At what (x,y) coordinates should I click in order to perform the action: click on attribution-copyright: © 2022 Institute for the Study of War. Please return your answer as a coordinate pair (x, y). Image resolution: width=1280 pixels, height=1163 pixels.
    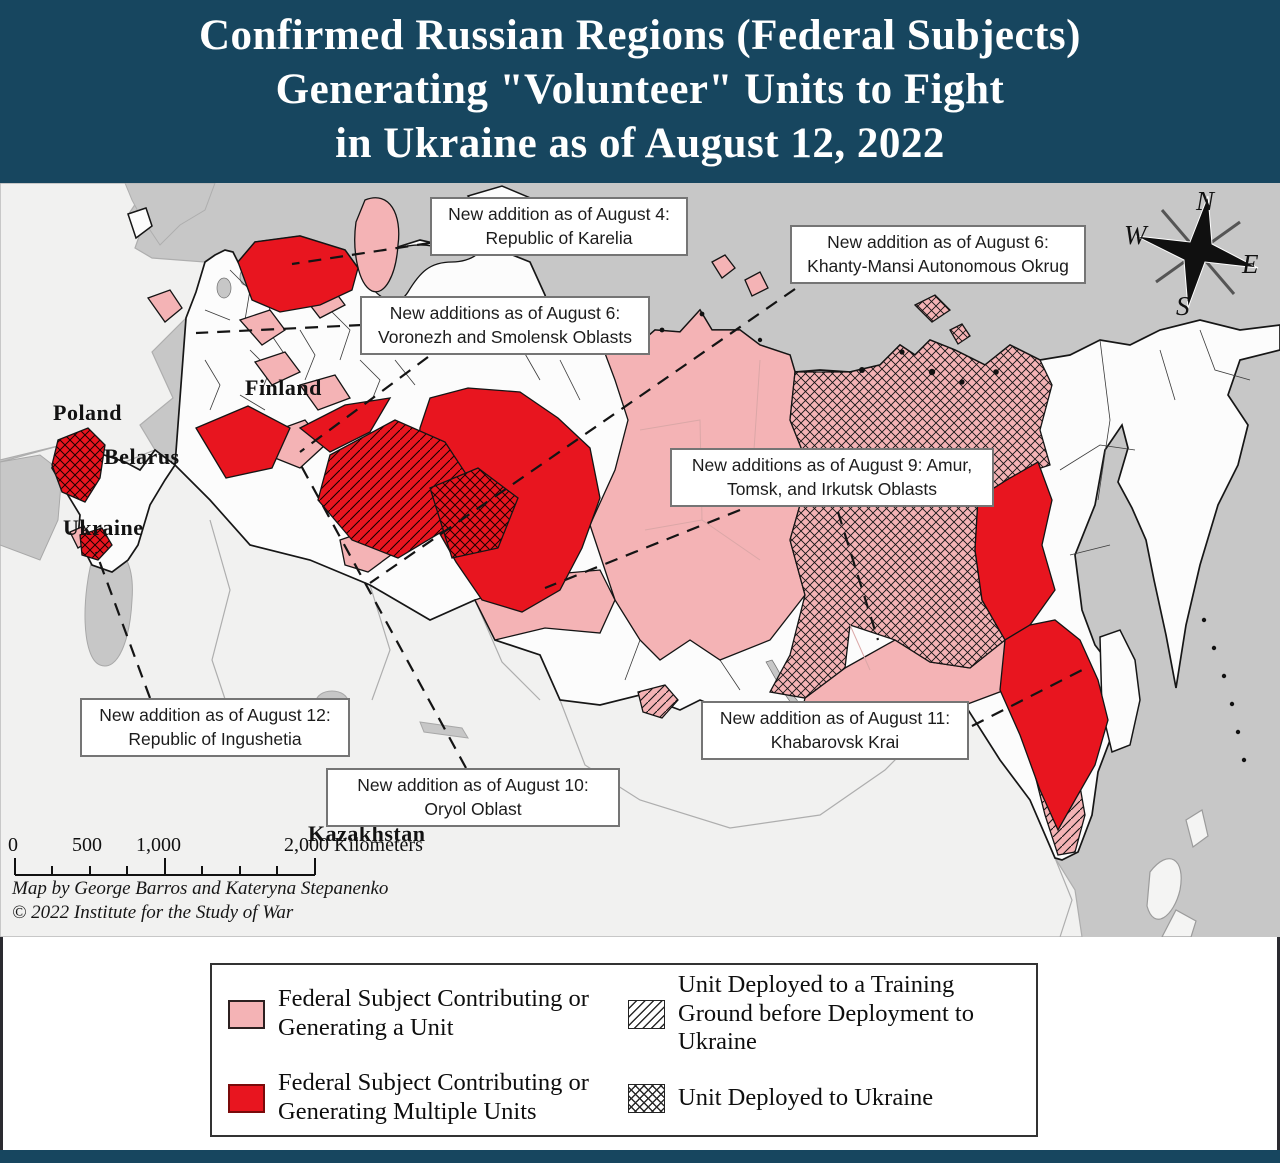
    Looking at the image, I should click on (153, 912).